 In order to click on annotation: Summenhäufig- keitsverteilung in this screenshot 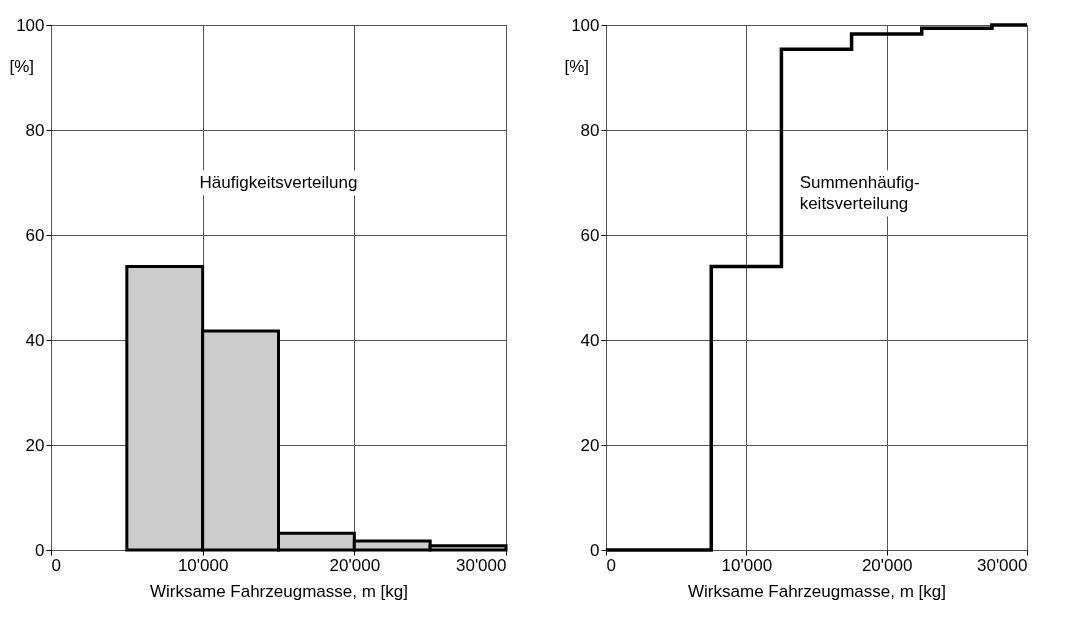, I will do `click(859, 192)`.